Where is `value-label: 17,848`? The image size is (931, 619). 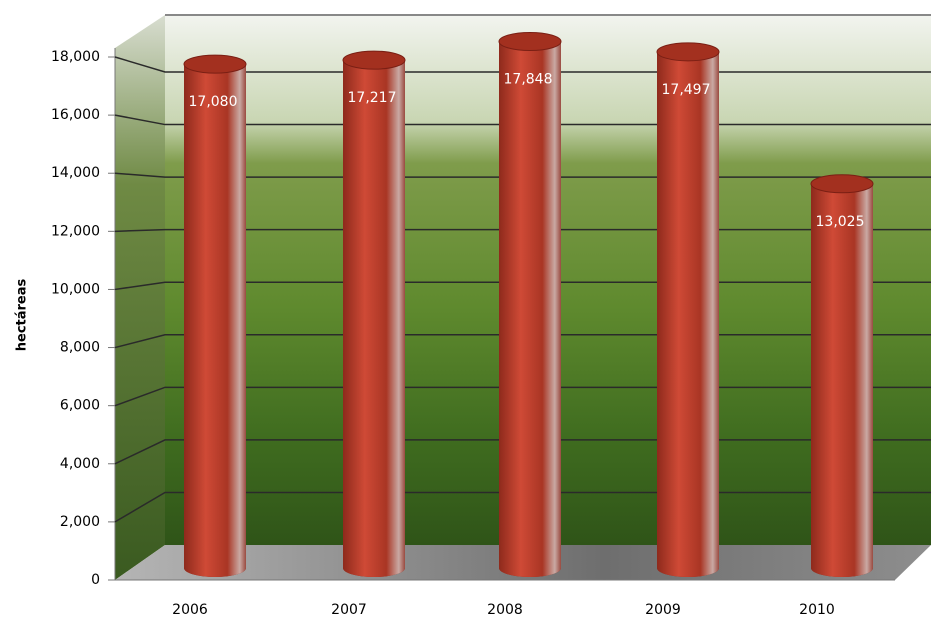
value-label: 17,848 is located at coordinates (528, 79).